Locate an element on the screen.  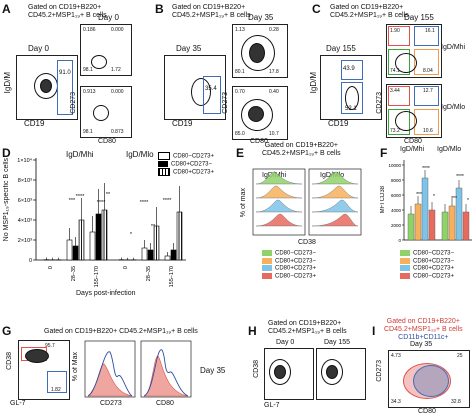
panel-letter-f: F is located at coordinates (384, 153).